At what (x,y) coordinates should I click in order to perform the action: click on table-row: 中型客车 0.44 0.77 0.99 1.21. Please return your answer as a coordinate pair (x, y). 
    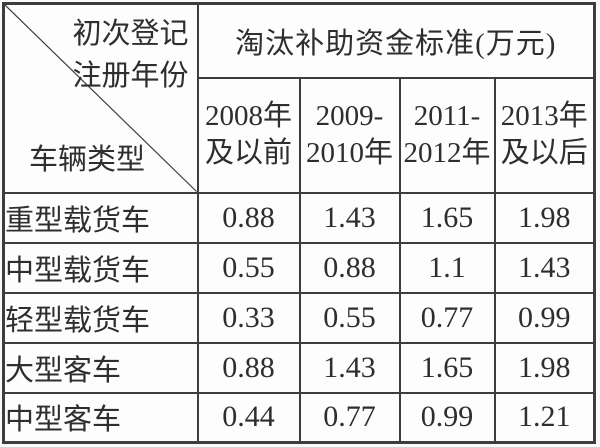
    Looking at the image, I should click on (299, 417).